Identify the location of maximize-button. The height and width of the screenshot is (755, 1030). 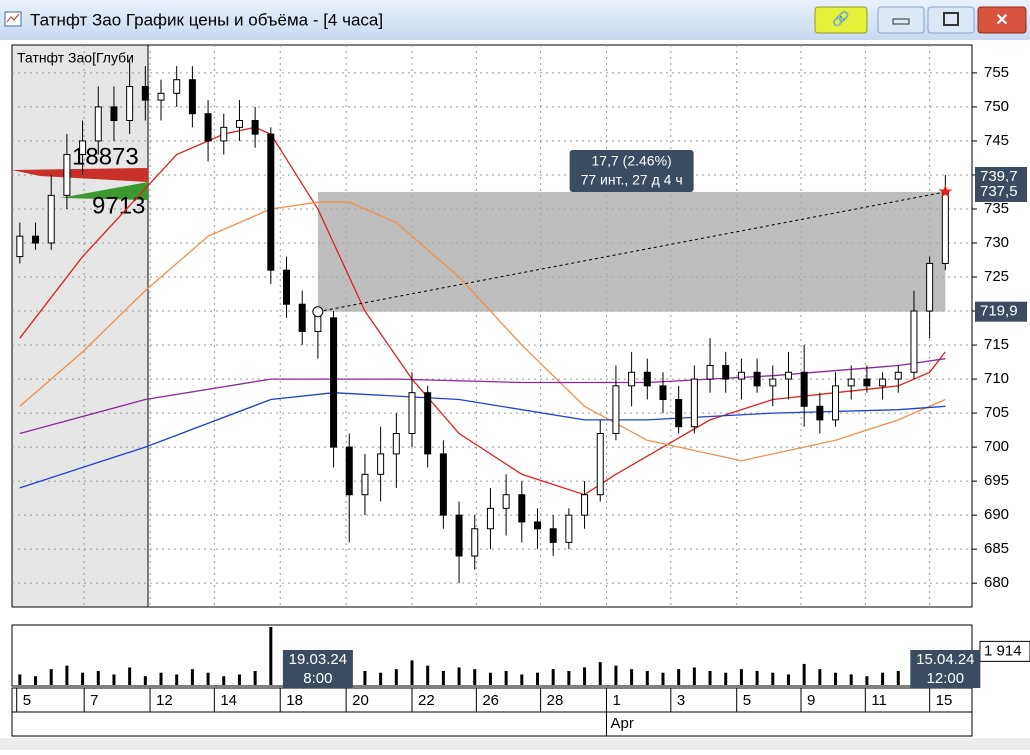
(951, 20).